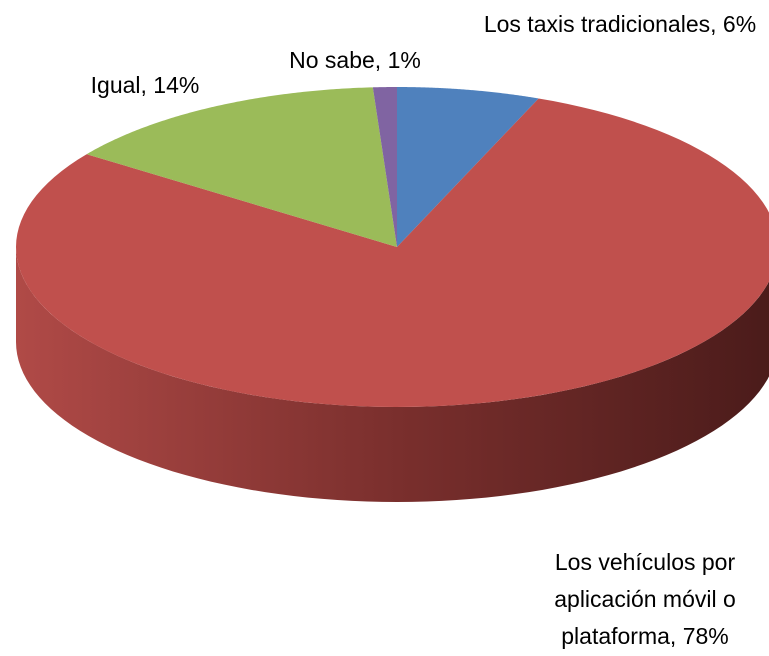  I want to click on category: No sabe,, so click(335, 60).